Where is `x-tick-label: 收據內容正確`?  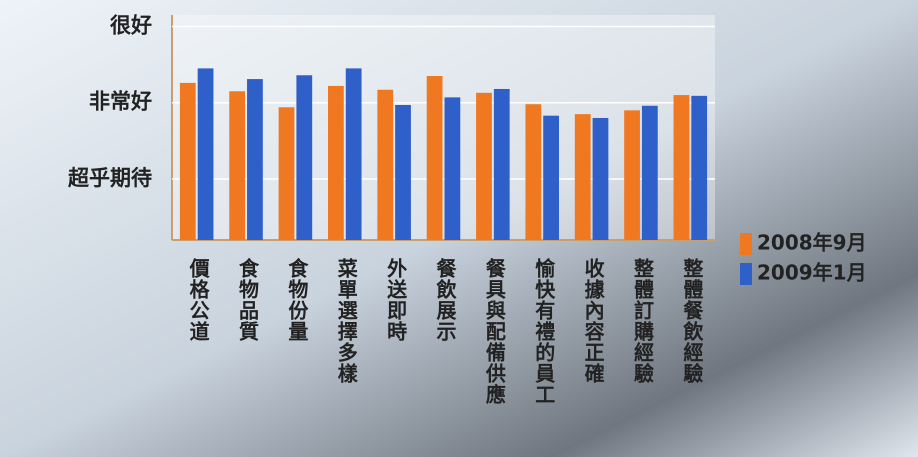 x-tick-label: 收據內容正確 is located at coordinates (593, 320).